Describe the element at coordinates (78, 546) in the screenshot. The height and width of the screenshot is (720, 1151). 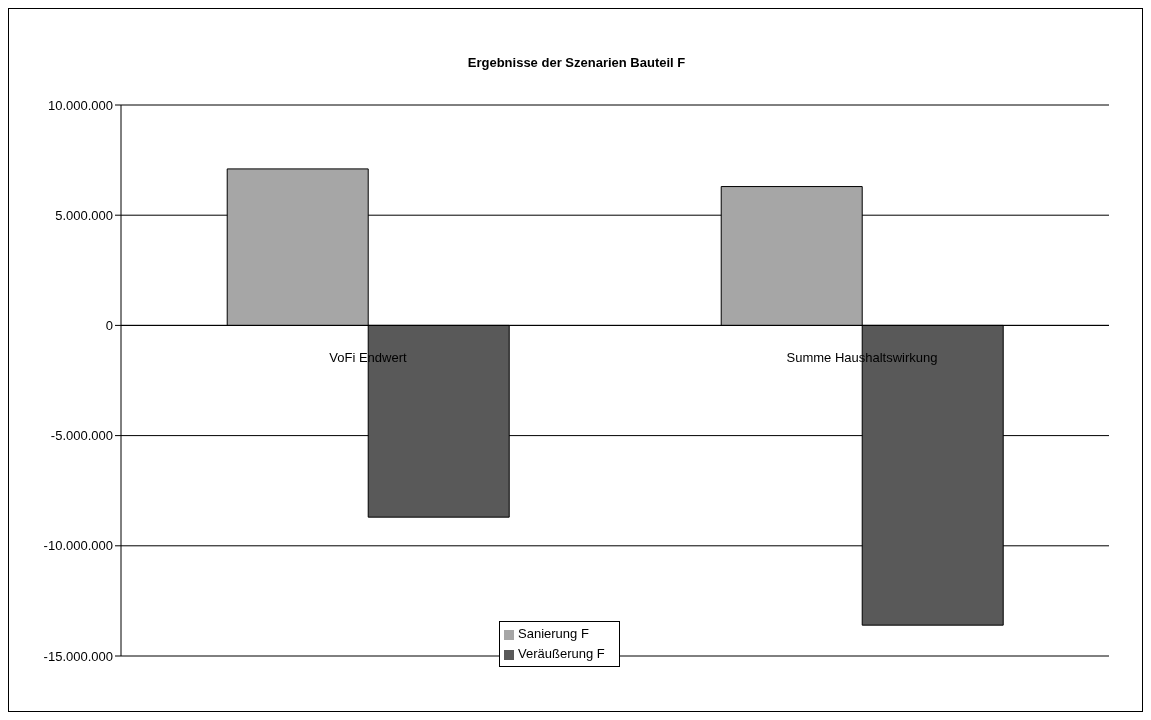
I see `y-tick-label: -10.000.000` at that location.